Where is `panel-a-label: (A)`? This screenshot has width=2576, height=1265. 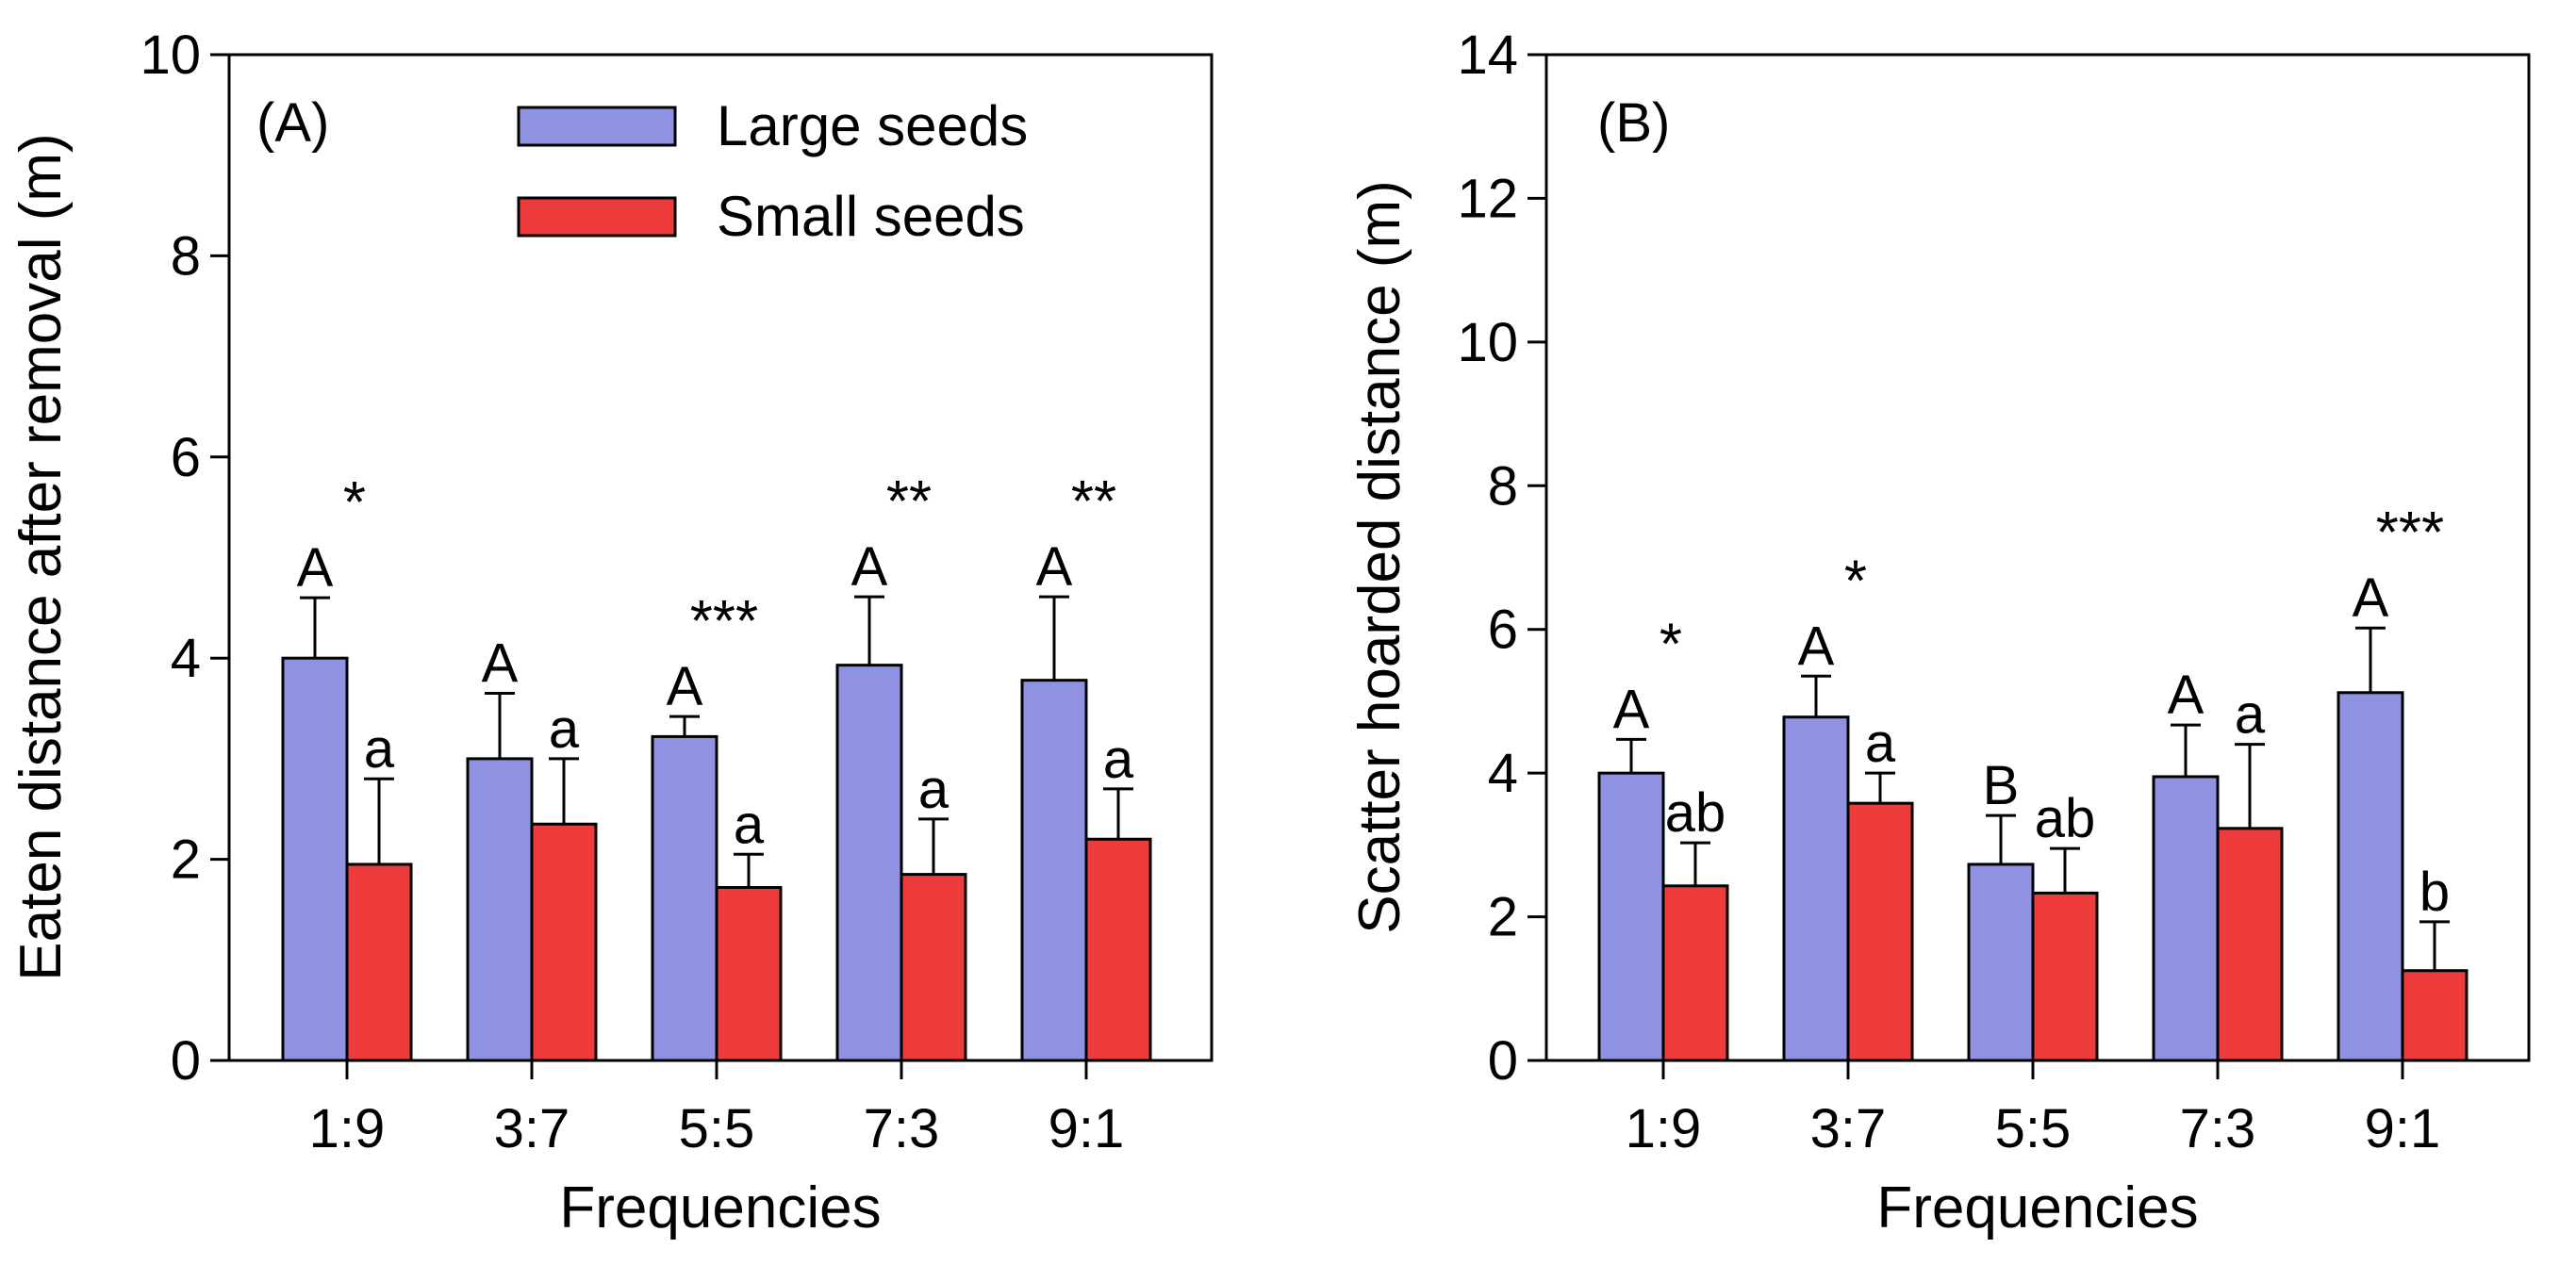
panel-a-label: (A) is located at coordinates (292, 123).